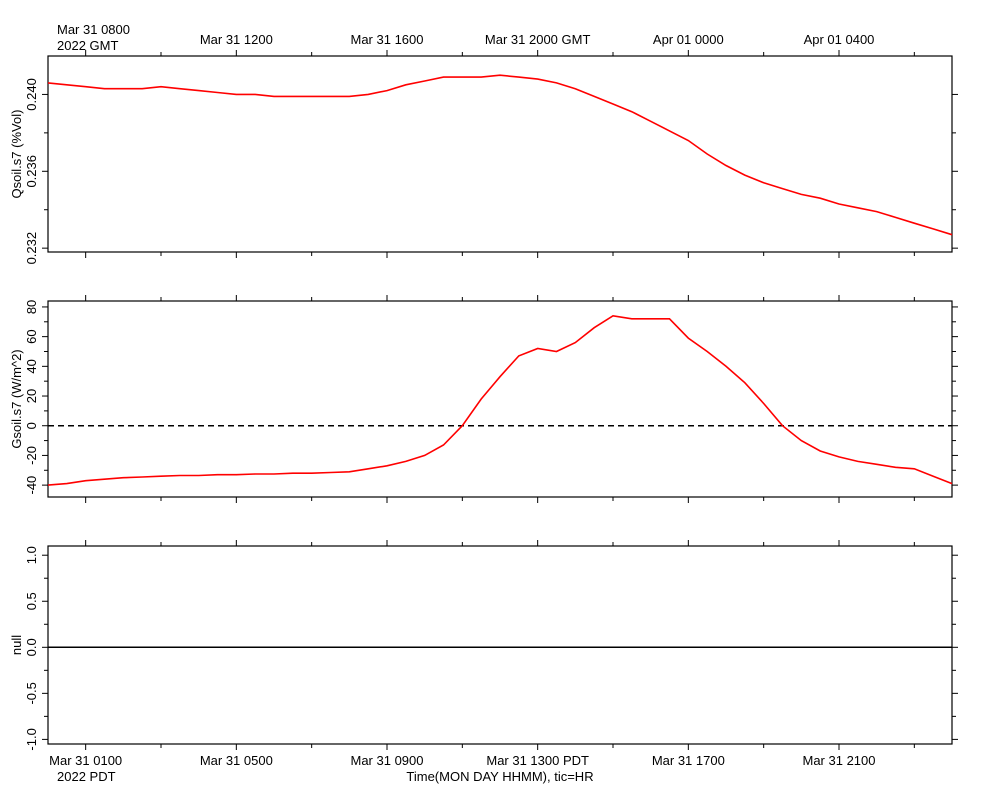 The height and width of the screenshot is (800, 1000). What do you see at coordinates (31, 455) in the screenshot?
I see `y-tick-label: -20` at bounding box center [31, 455].